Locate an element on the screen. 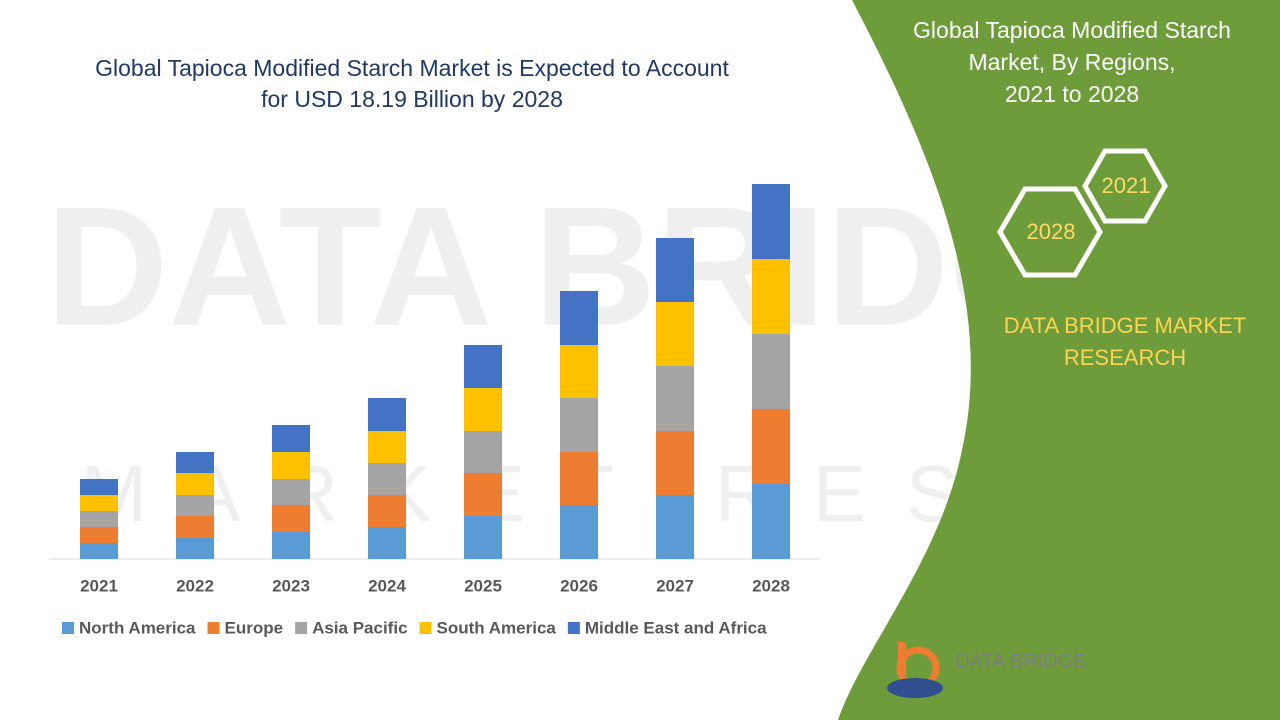 The width and height of the screenshot is (1280, 720). x-tick-label: 2025 is located at coordinates (483, 585).